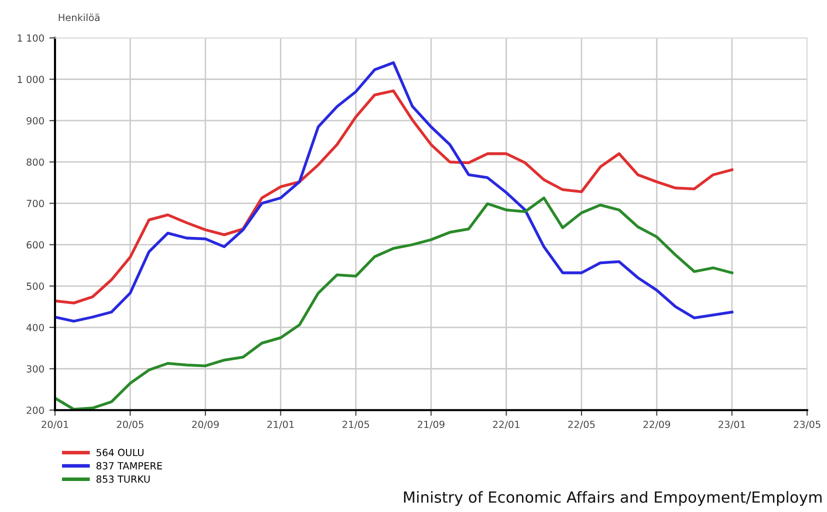 The image size is (827, 512). I want to click on y-tick-label: 400, so click(35, 328).